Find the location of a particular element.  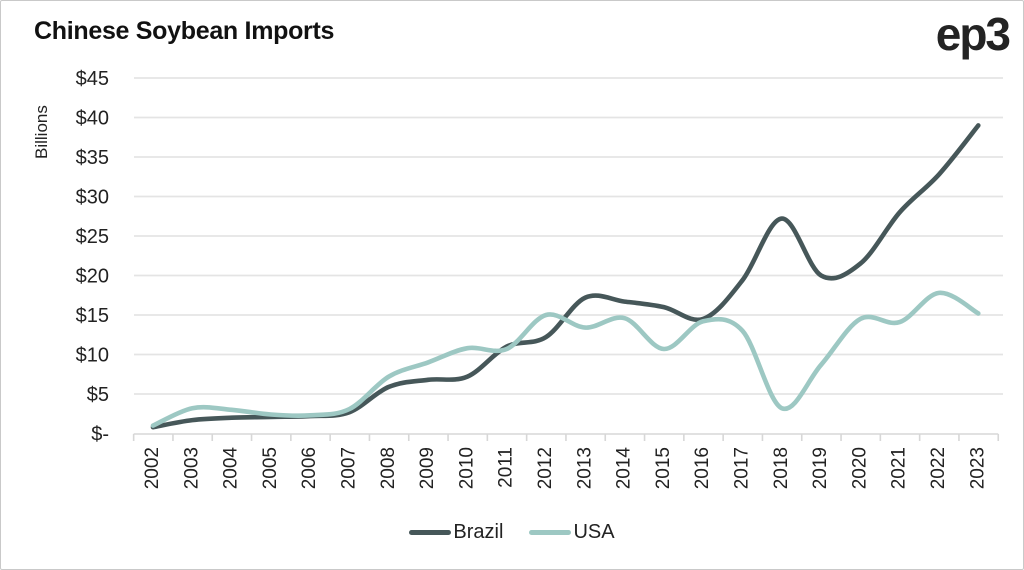

svg-text: 2008 is located at coordinates (388, 468).